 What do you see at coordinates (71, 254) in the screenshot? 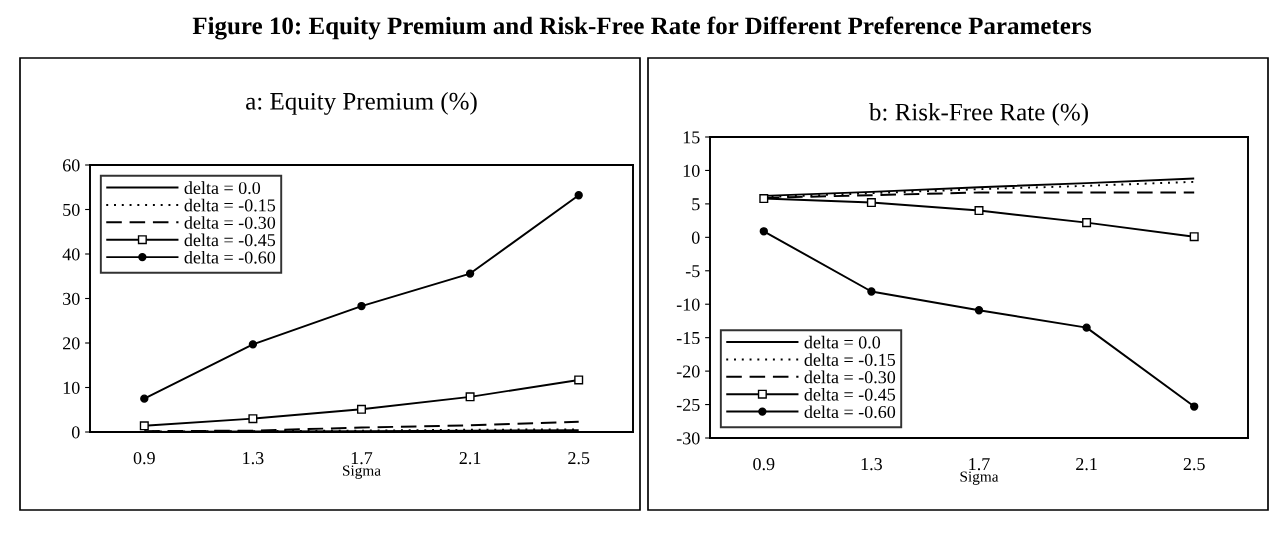
I see `y-tick-label: 40` at bounding box center [71, 254].